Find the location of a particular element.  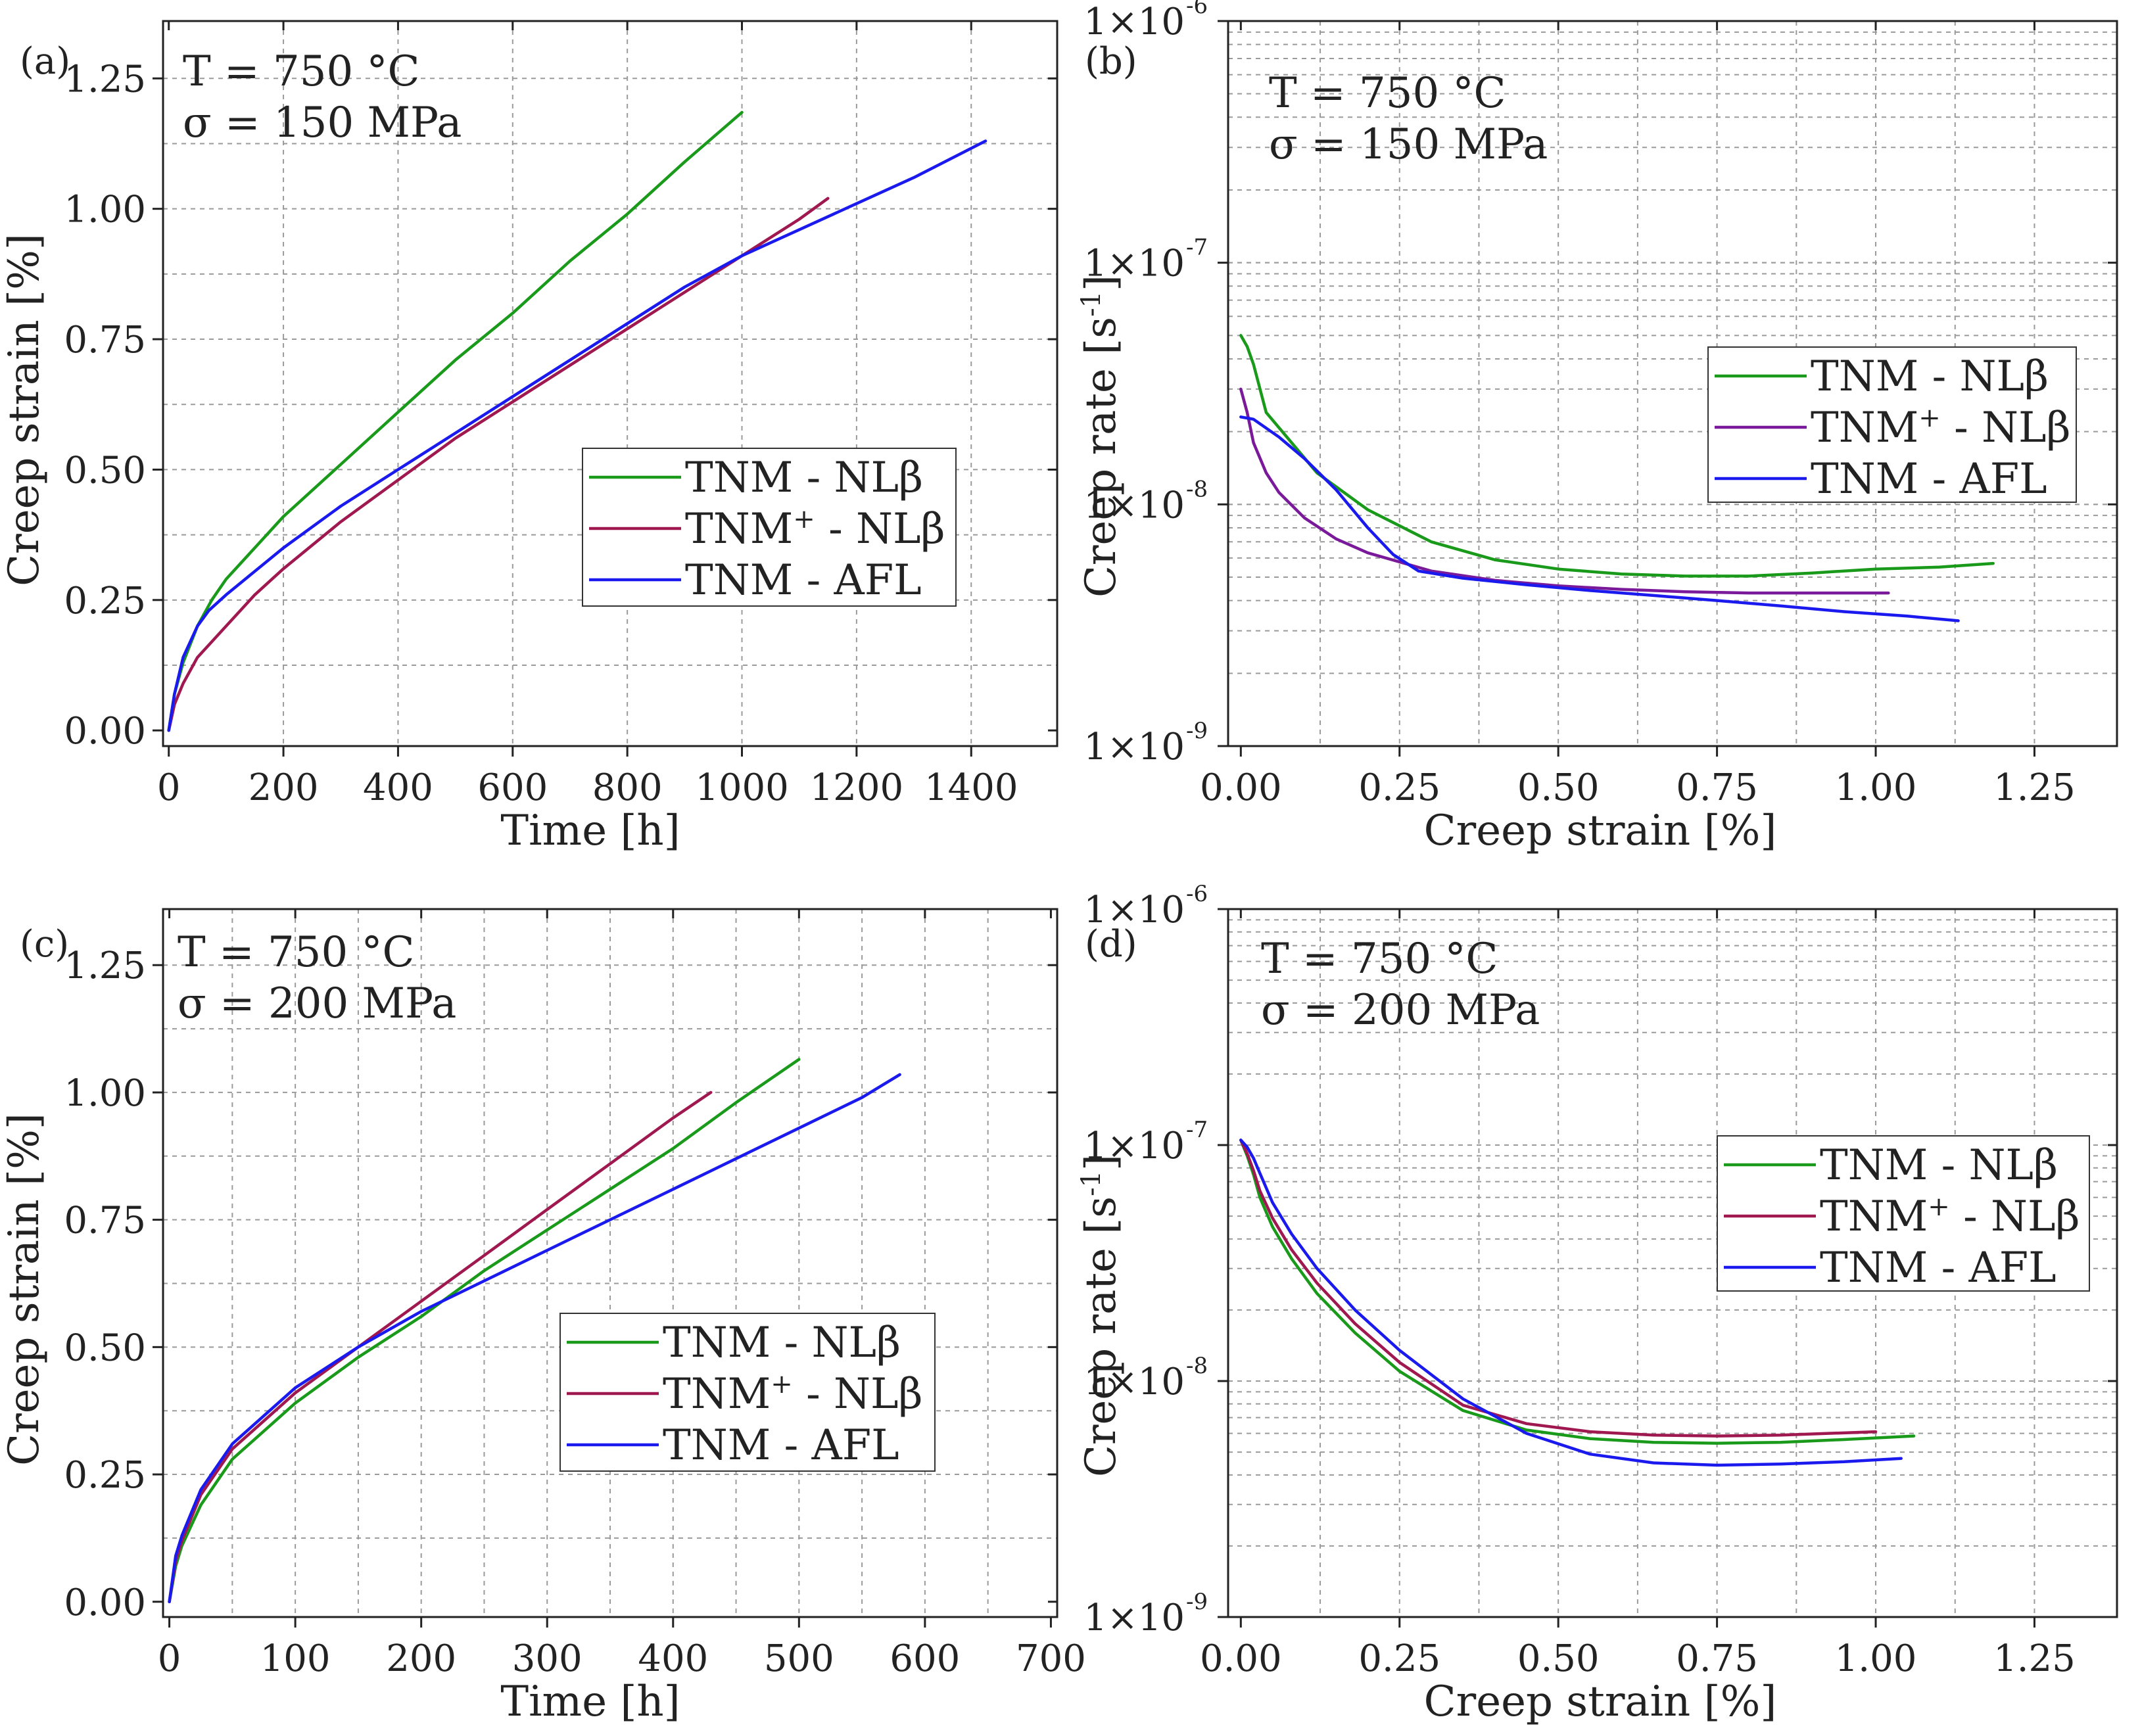

condition-label: σ = 200 MPa is located at coordinates (317, 1003).